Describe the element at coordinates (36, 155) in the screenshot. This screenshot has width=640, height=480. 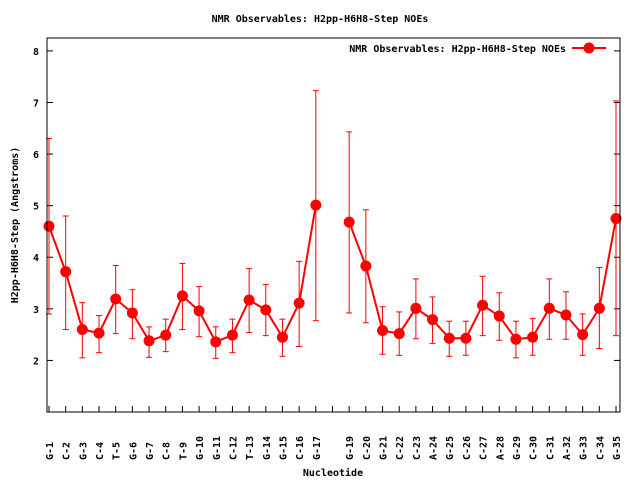
I see `y-tick-label: 6` at that location.